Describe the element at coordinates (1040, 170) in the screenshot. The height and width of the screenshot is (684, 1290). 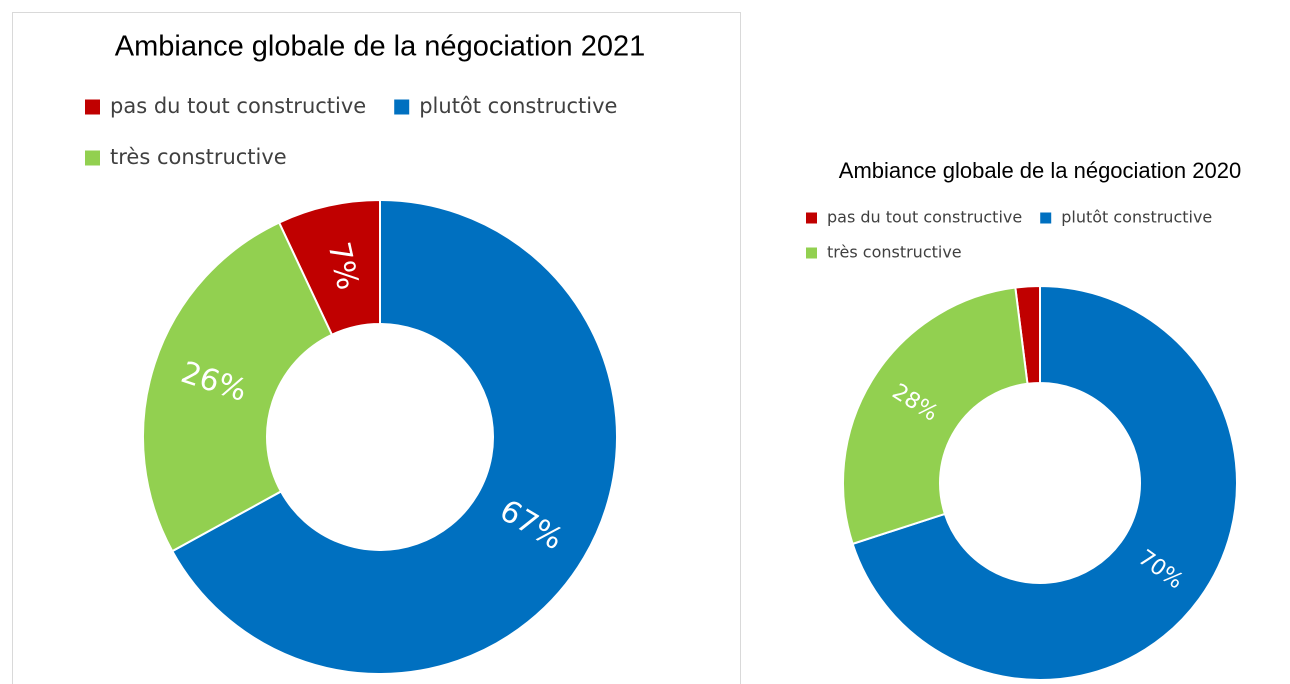
I see `chart-title: Ambiance globale de la négociation 2020` at that location.